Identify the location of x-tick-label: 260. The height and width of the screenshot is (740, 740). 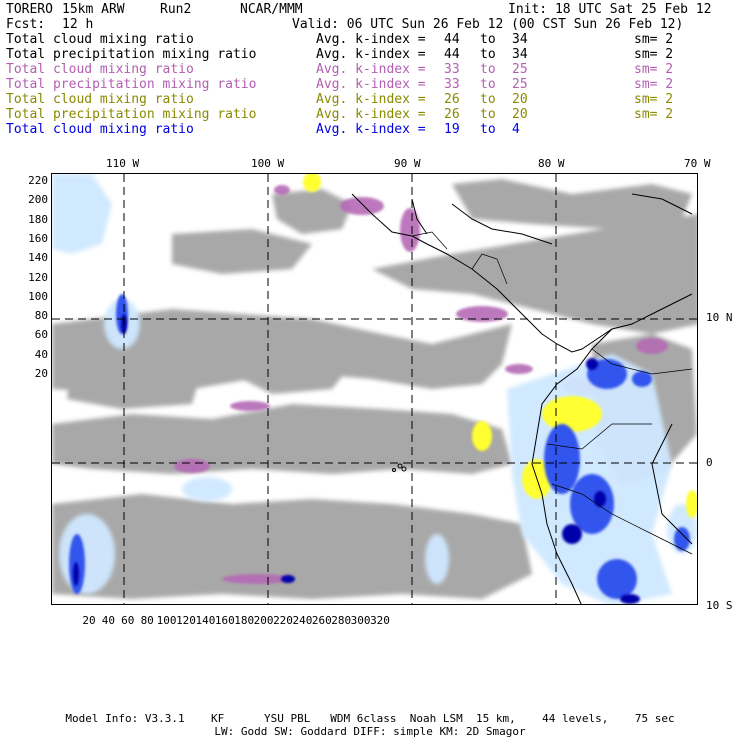
(321, 620).